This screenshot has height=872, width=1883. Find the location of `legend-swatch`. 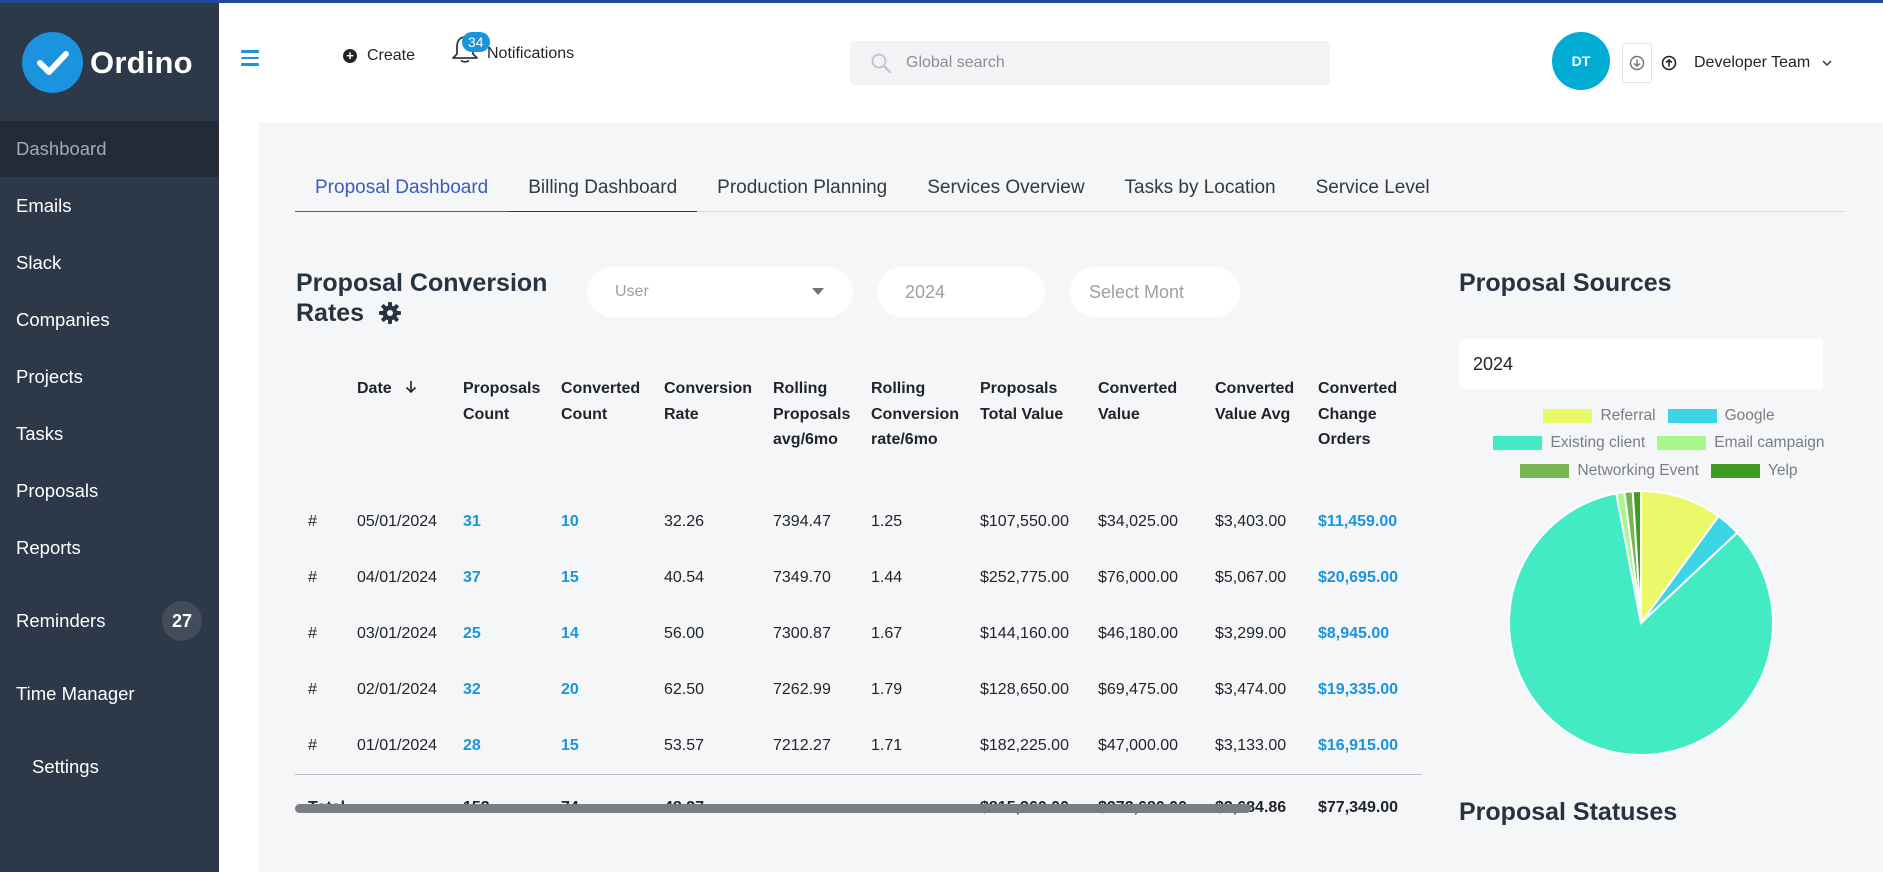

legend-swatch is located at coordinates (1545, 470).